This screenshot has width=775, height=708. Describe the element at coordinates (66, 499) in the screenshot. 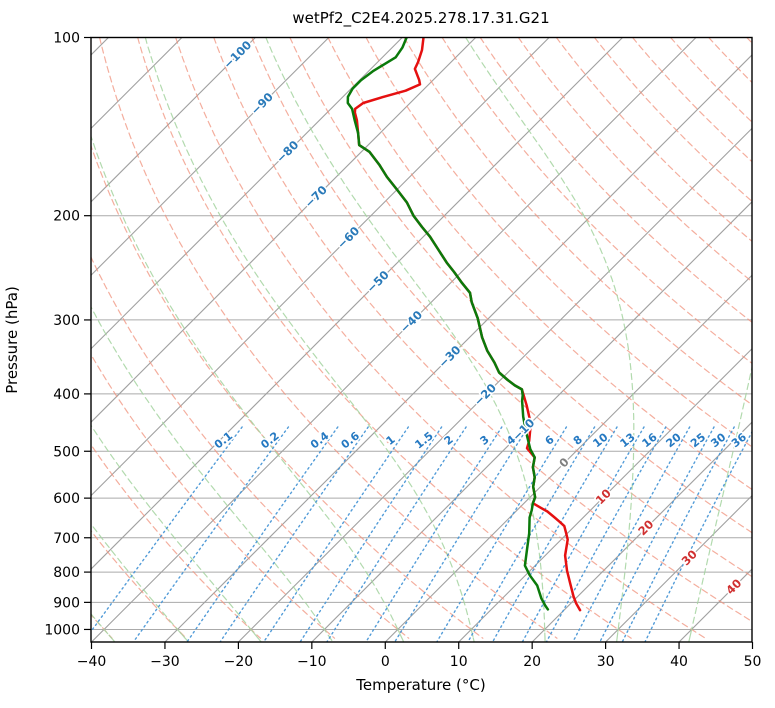

I see `y-tick-label: 600` at that location.